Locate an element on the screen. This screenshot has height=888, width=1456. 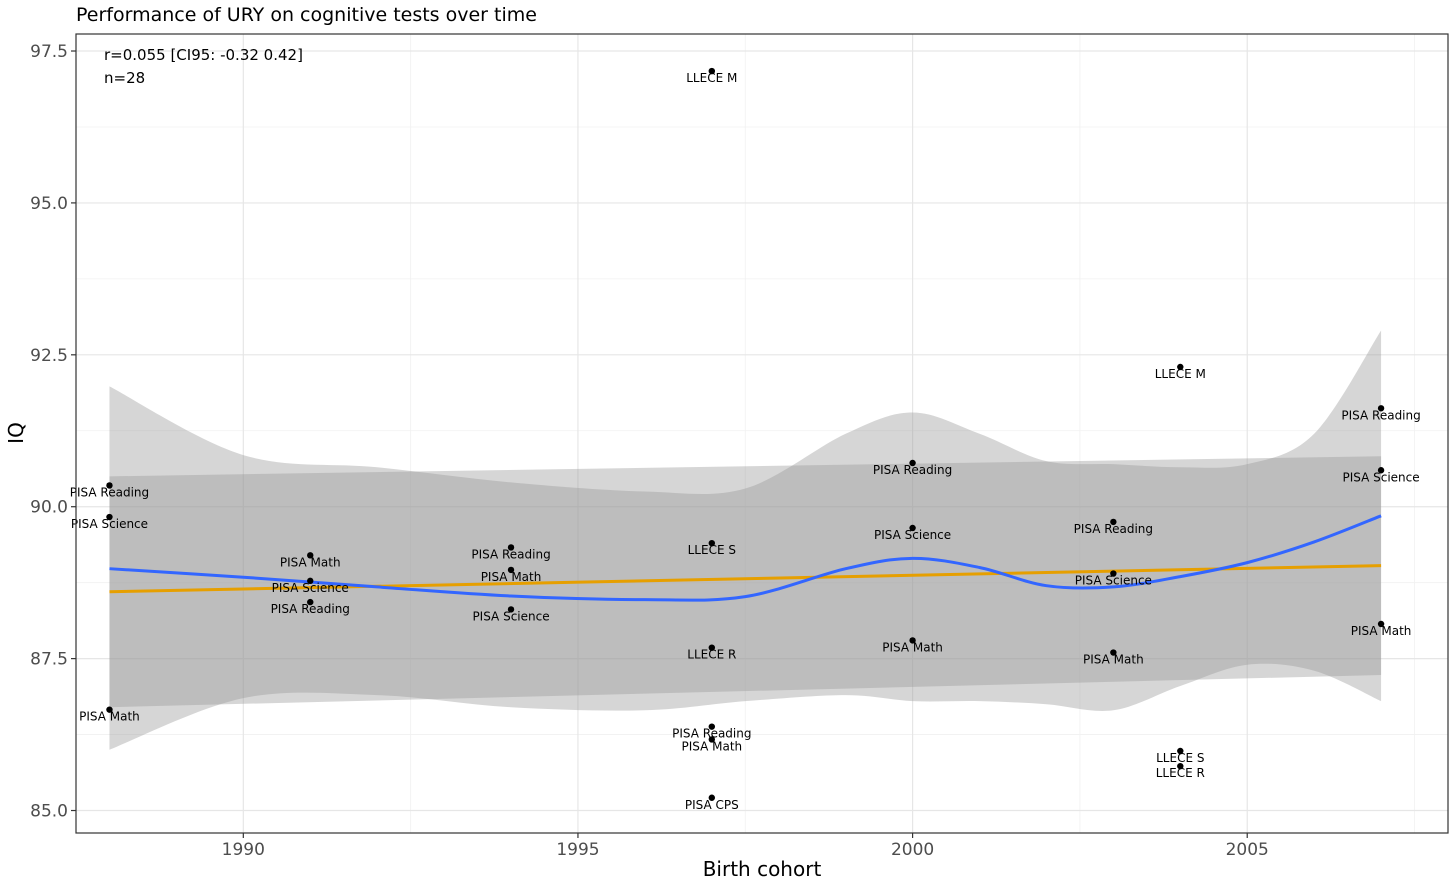
linear-fit-line is located at coordinates (745, 579).